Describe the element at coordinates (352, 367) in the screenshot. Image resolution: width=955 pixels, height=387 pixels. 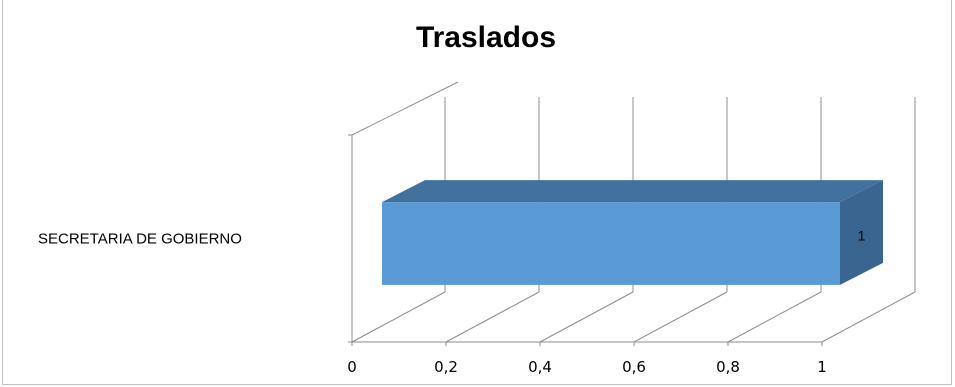
I see `x-tick-label: 0` at that location.